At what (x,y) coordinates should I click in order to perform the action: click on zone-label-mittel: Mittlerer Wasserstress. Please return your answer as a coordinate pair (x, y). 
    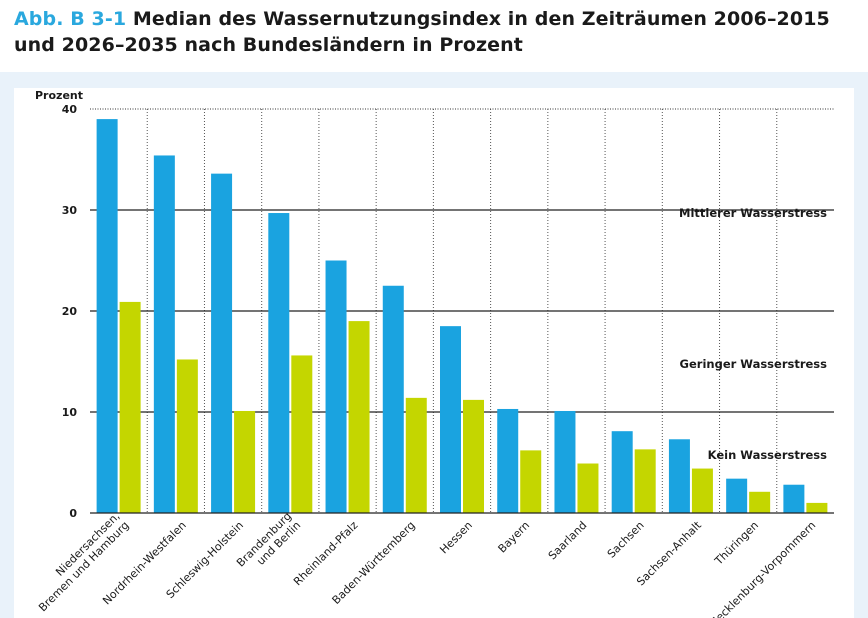
    Looking at the image, I should click on (753, 213).